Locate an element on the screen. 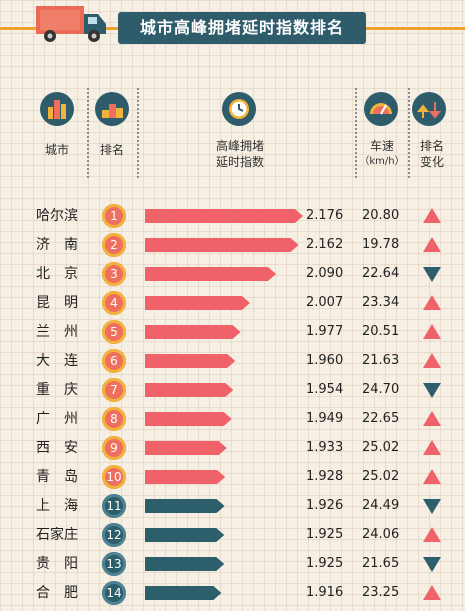  speedometer-icon is located at coordinates (381, 109).